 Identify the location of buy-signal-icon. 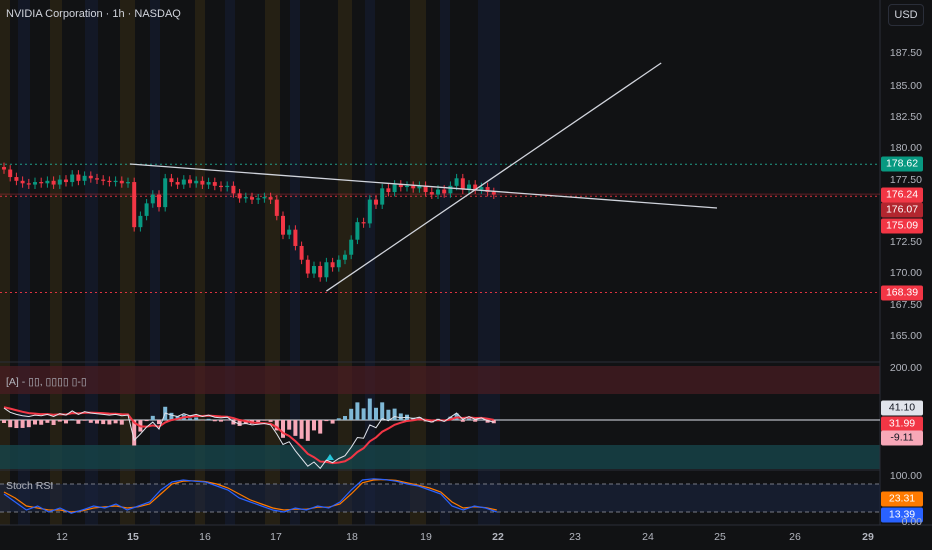
(330, 457).